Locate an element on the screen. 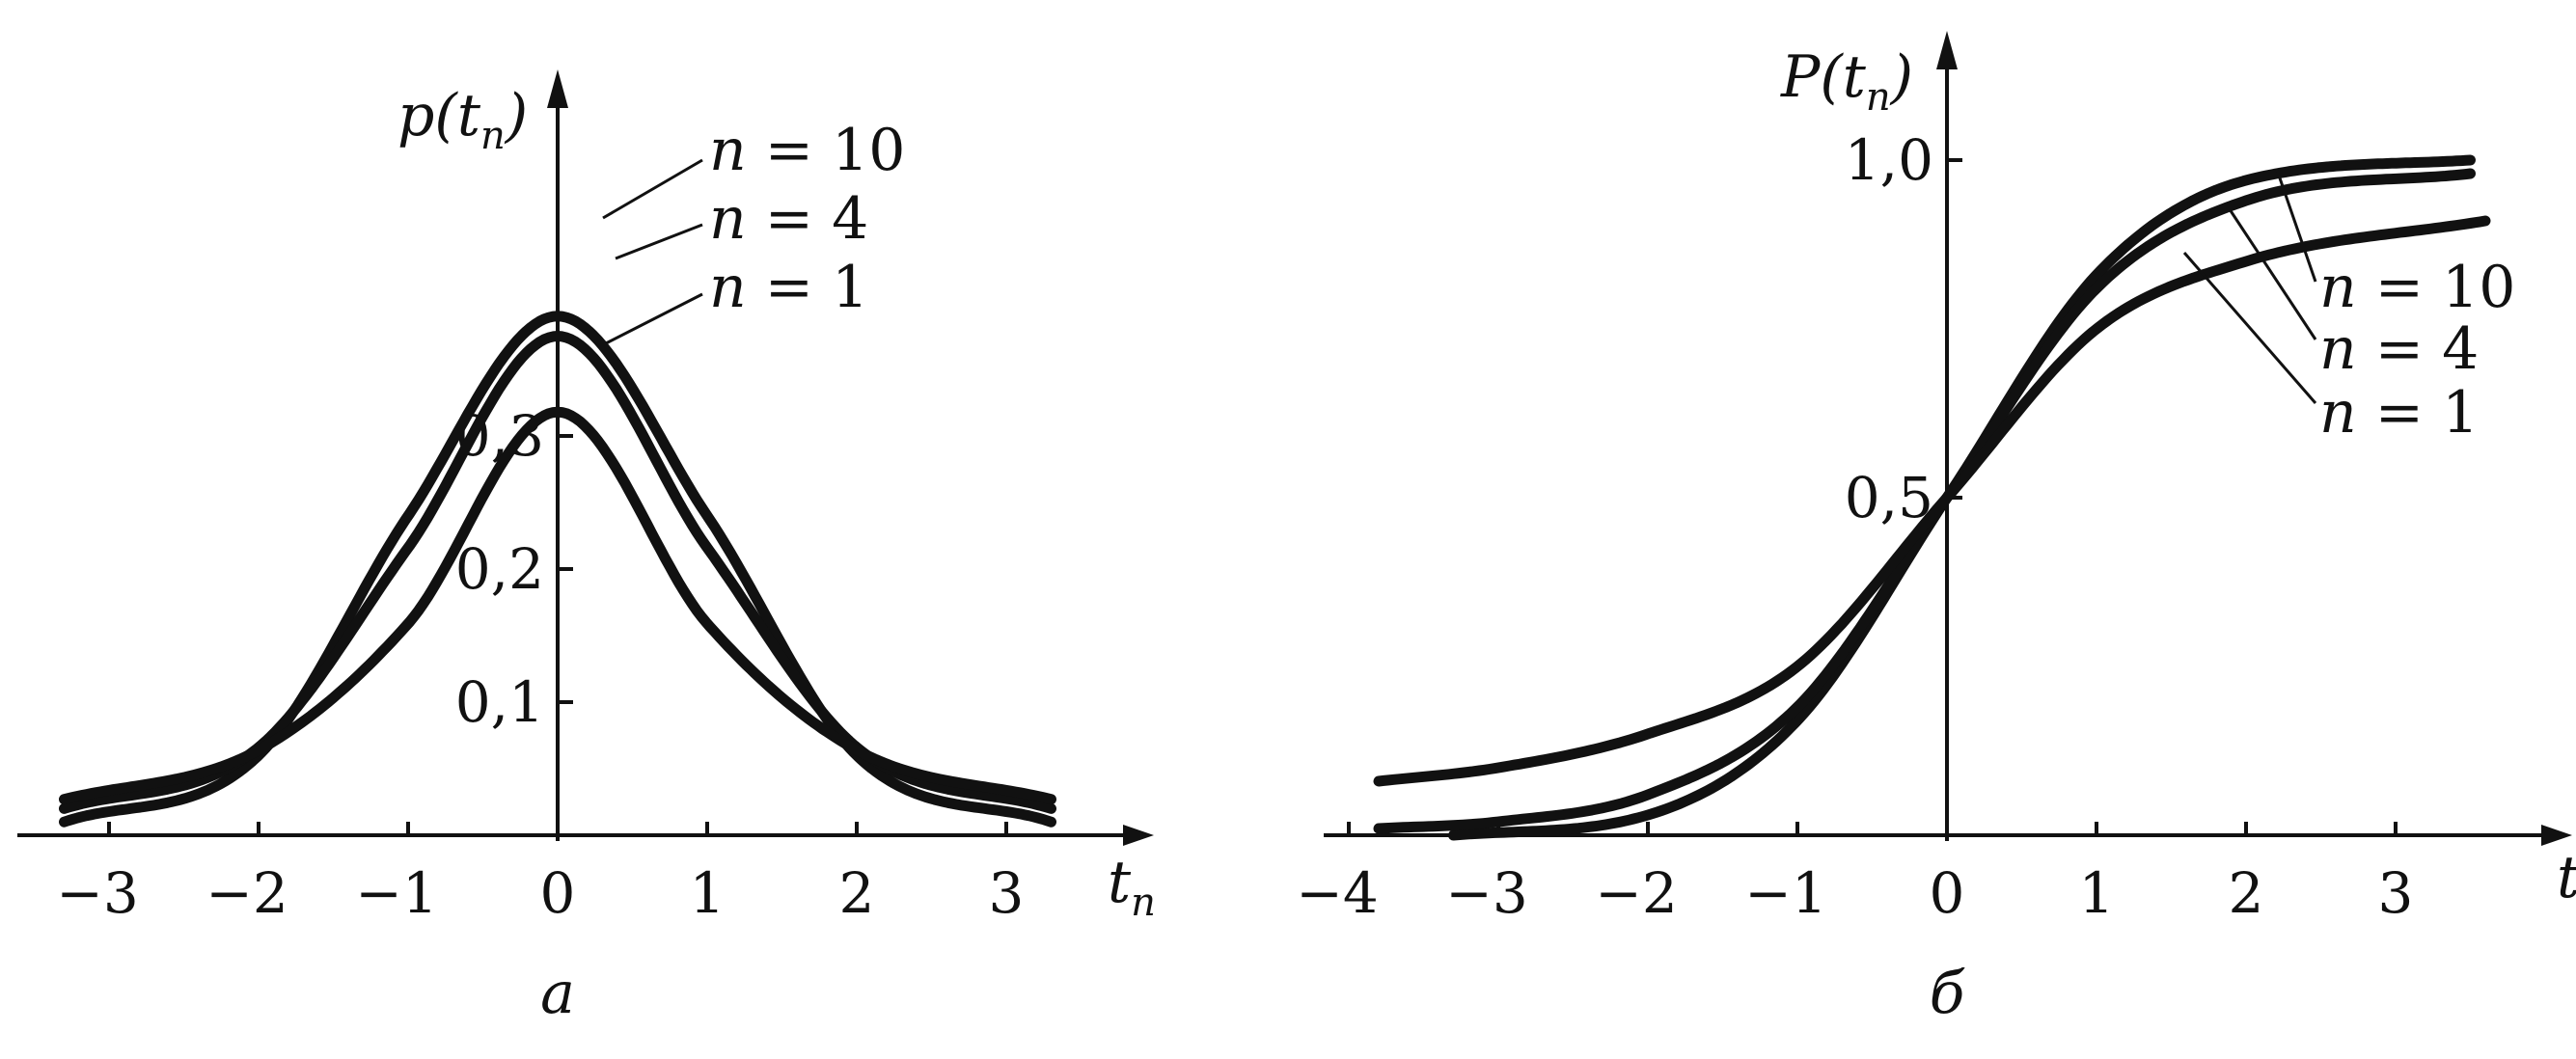  x-tick-label: −4 is located at coordinates (1337, 893).